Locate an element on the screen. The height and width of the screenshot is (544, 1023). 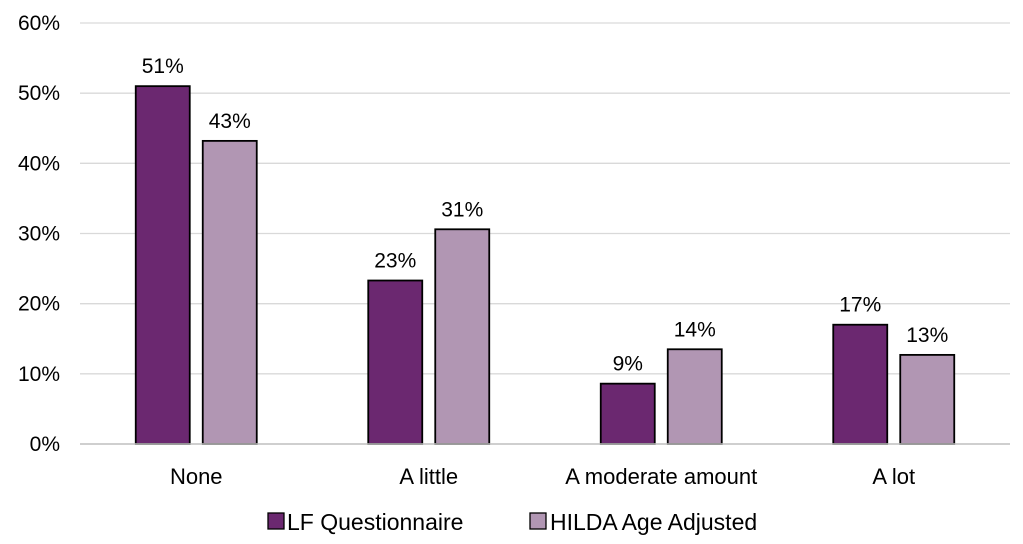
legend-label-hilda-age-adjusted: HILDA Age Adjusted is located at coordinates (653, 522).